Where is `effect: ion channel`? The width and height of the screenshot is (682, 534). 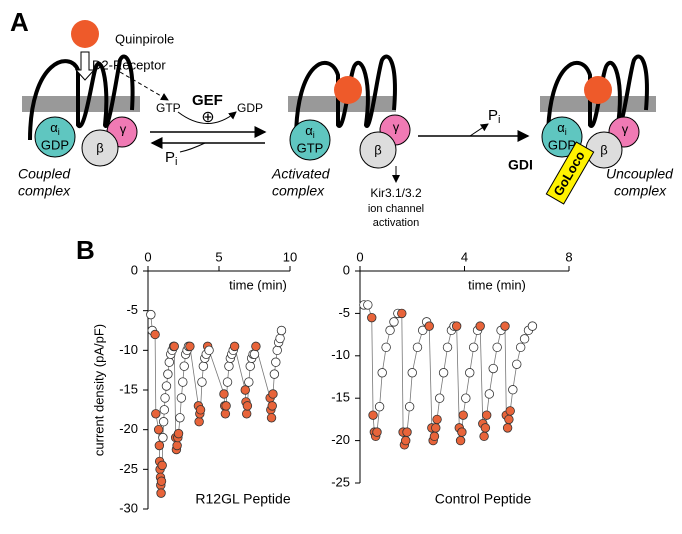
effect: ion channel is located at coordinates (396, 209).